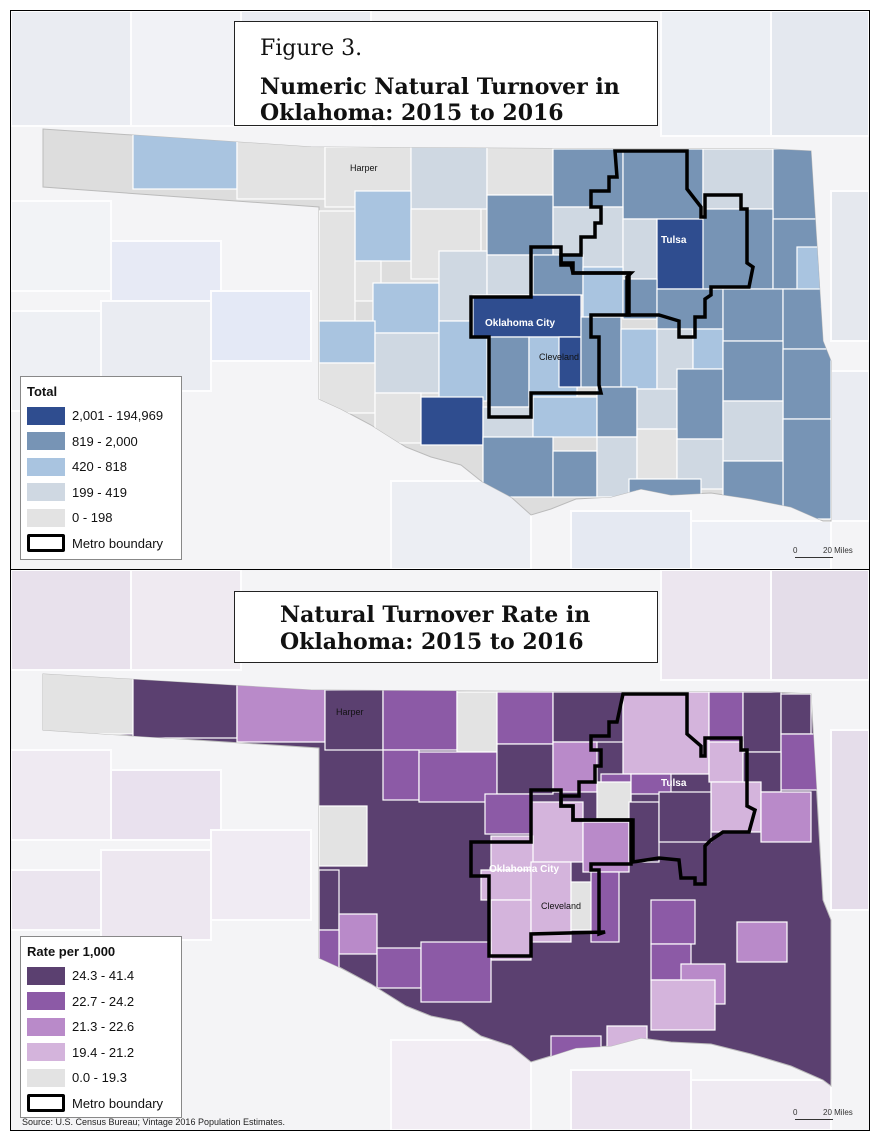 This screenshot has height=1139, width=880. Describe the element at coordinates (440, 87) in the screenshot. I see `map-title-line-1: Numeric Natural Turnover in` at that location.